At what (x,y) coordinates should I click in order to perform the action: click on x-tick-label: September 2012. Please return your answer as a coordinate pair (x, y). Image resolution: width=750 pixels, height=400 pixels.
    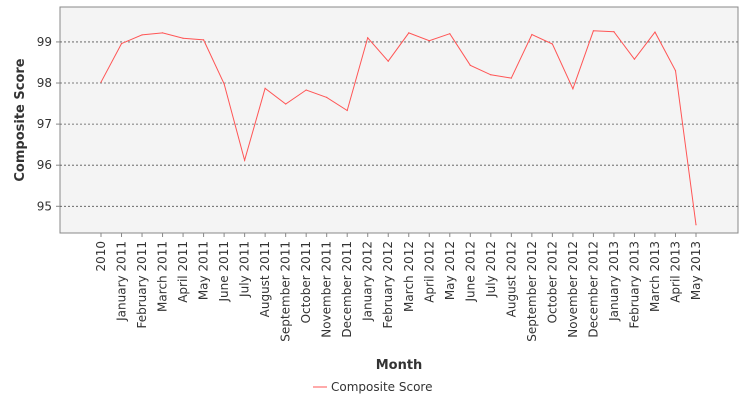
    Looking at the image, I should click on (532, 291).